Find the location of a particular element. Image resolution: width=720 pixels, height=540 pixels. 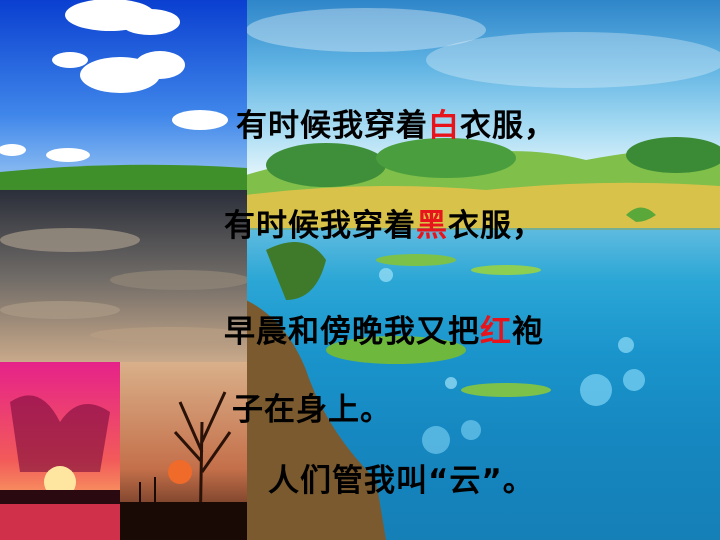

sunset-bare-tree-photo is located at coordinates (183, 451).